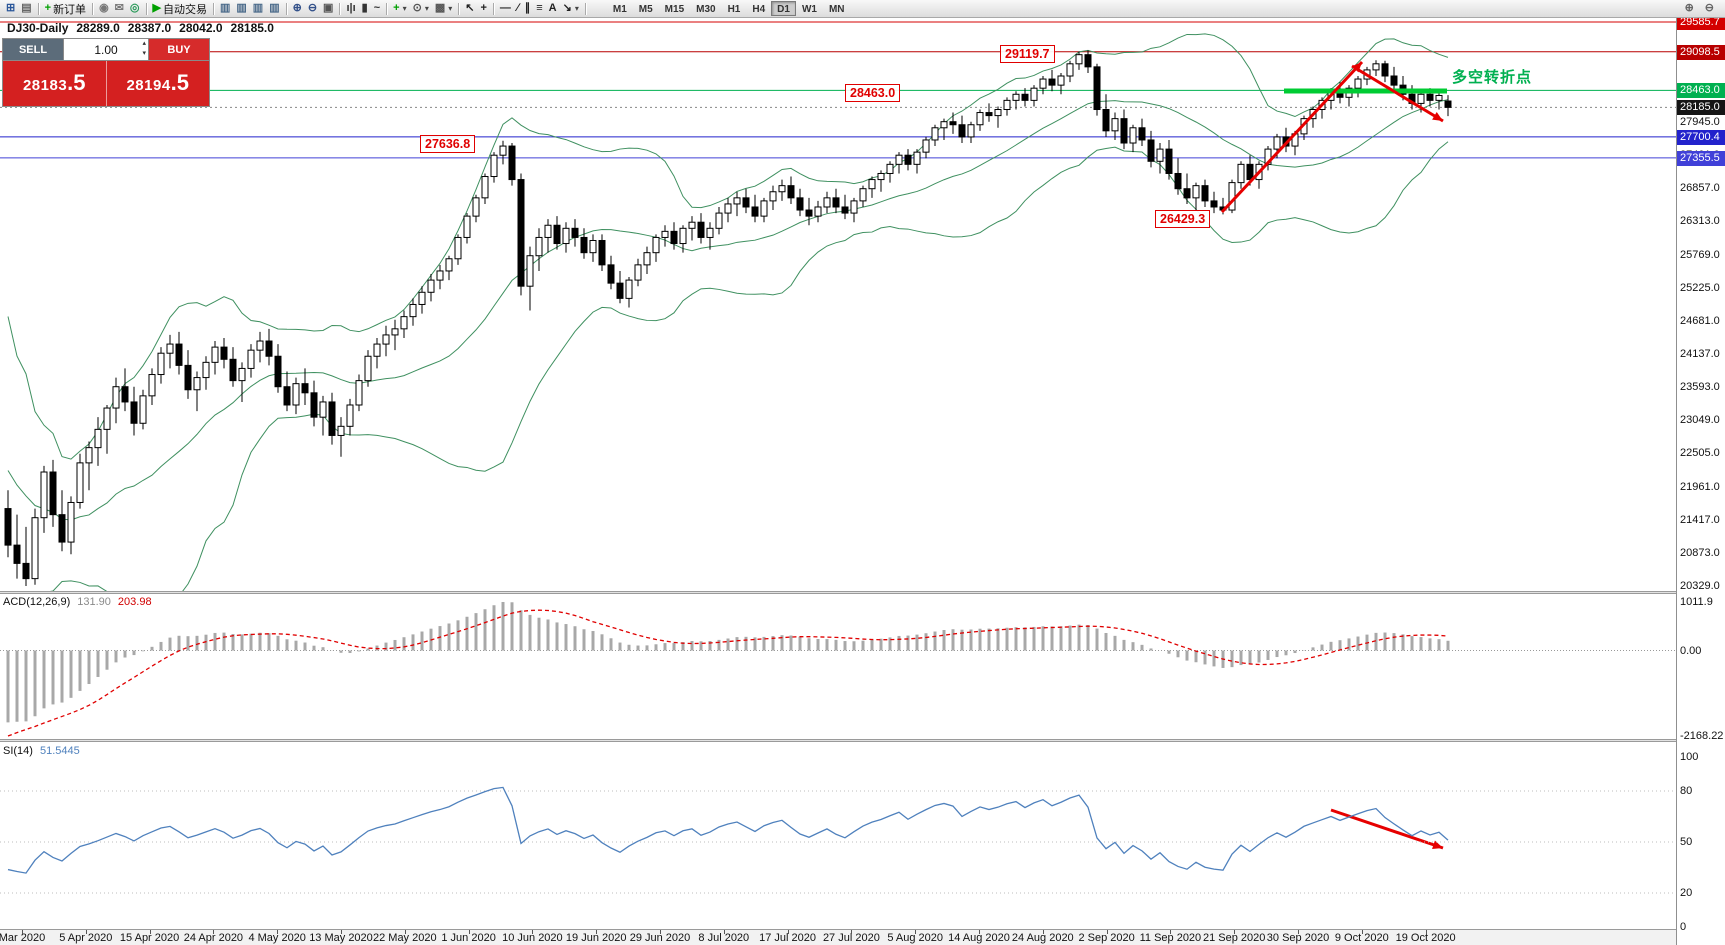 This screenshot has width=1725, height=945. What do you see at coordinates (1700, 254) in the screenshot?
I see `price-tick-25769.0: 25769.0` at bounding box center [1700, 254].